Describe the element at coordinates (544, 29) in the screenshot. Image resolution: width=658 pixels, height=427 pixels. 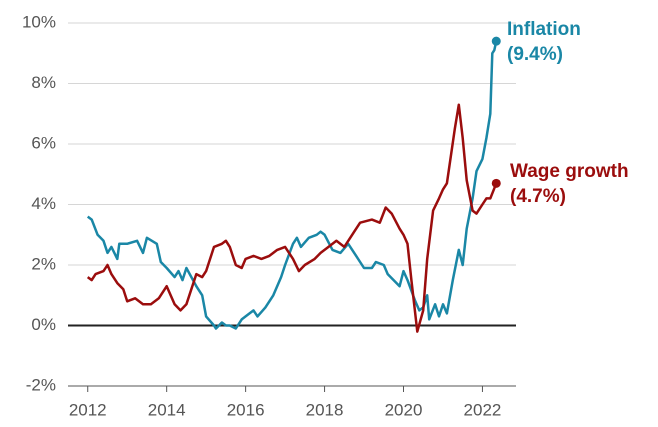
I see `series-label: Inflation` at that location.